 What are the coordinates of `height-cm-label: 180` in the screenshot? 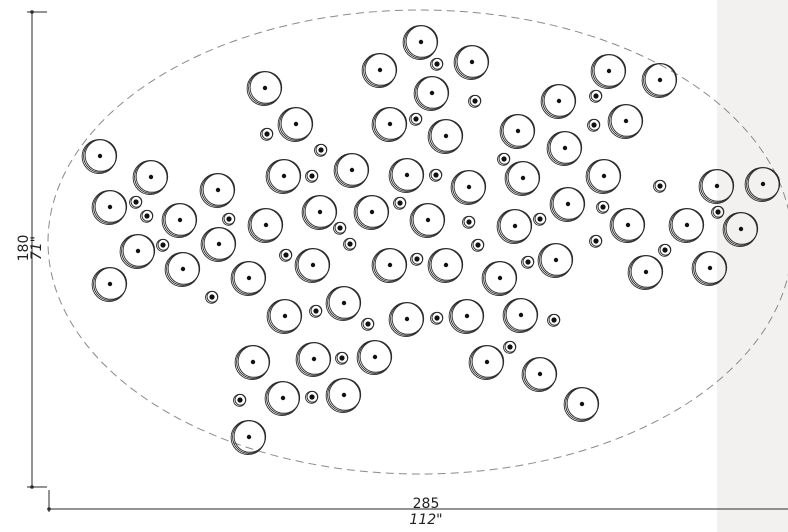 It's located at (24, 248).